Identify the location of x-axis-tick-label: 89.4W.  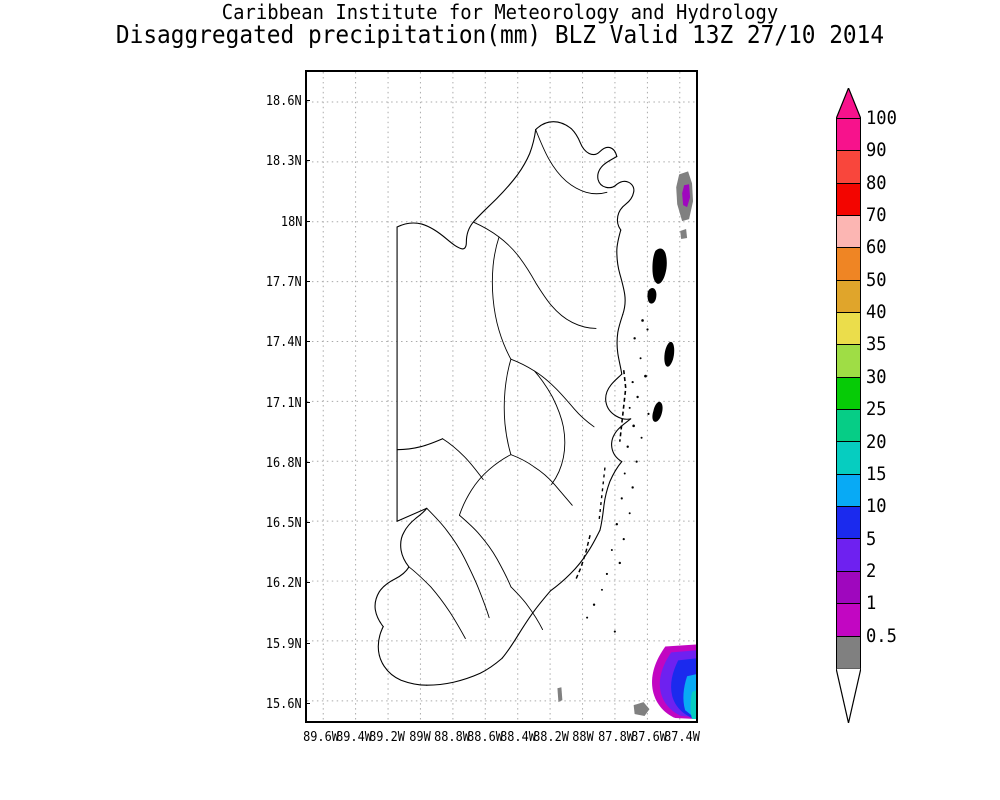
(354, 737).